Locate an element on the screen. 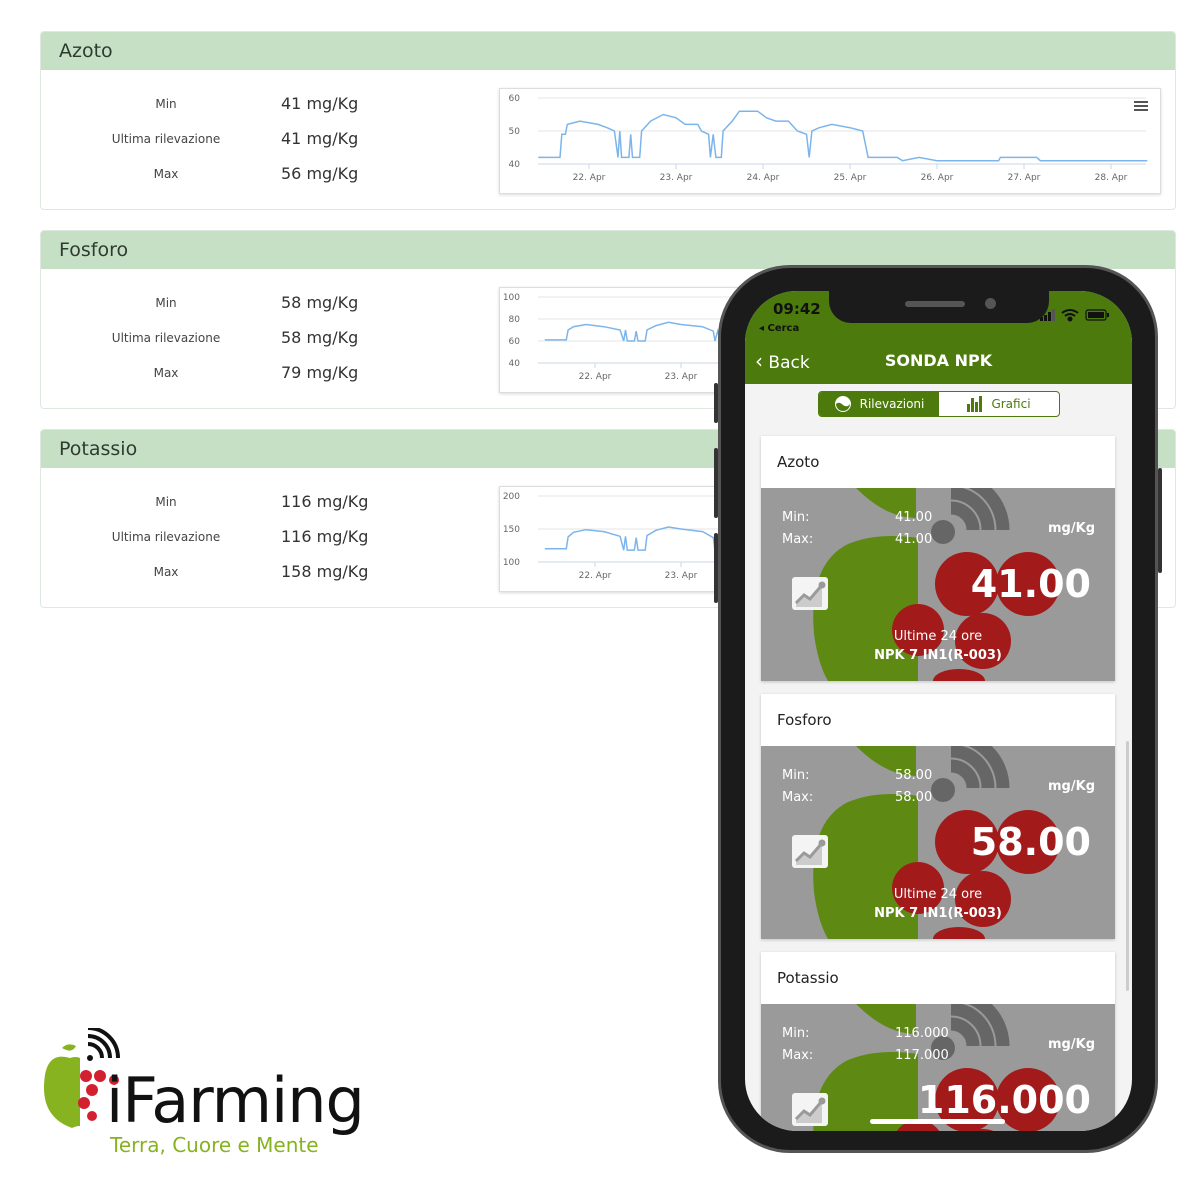 This screenshot has height=1200, width=1200. x-tick-label: 26. Apr is located at coordinates (937, 178).